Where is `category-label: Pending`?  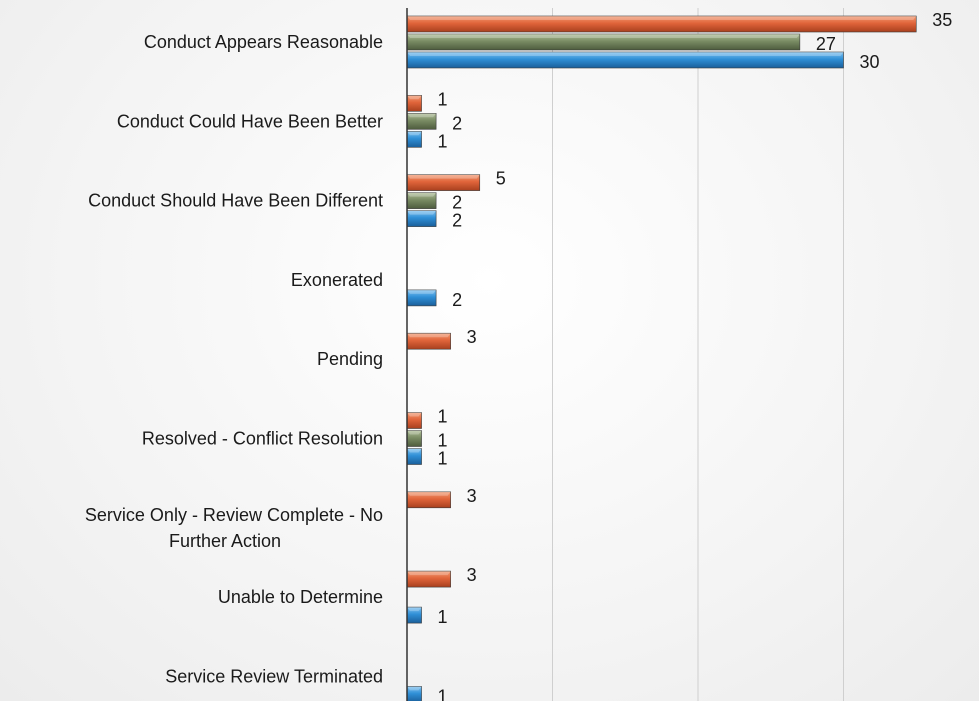 category-label: Pending is located at coordinates (350, 359).